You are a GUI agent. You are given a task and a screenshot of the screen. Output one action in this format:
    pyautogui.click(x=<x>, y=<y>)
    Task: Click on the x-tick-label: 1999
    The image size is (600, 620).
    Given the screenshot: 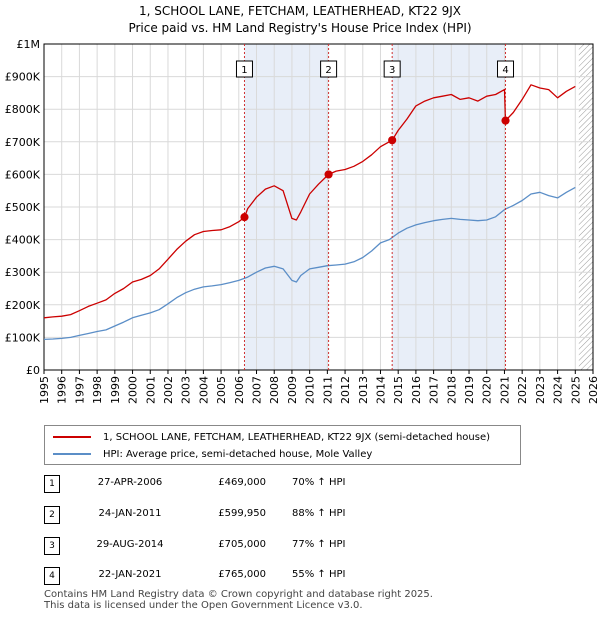 What is the action you would take?
    pyautogui.click(x=115, y=390)
    